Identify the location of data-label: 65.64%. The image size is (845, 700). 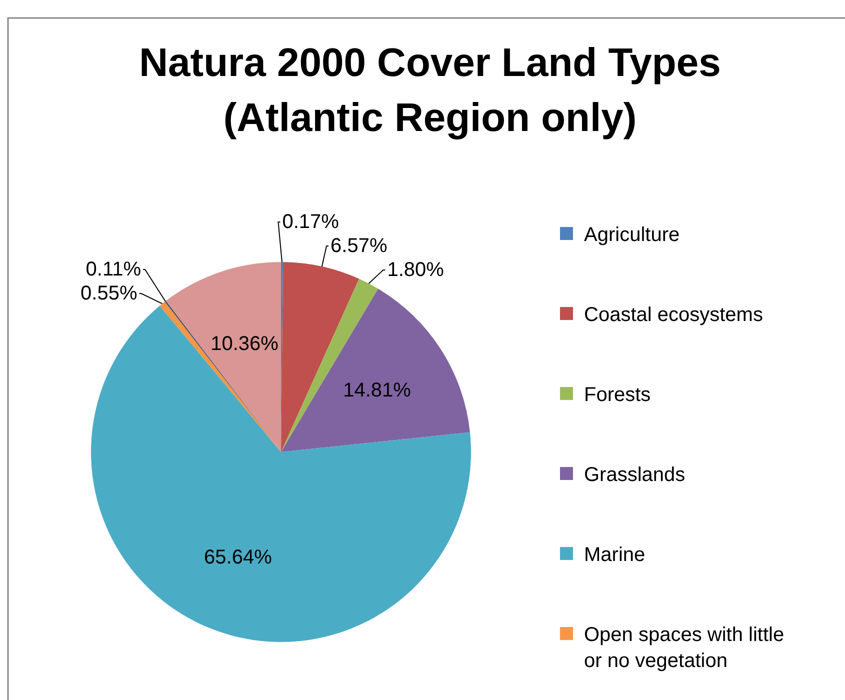
(238, 557).